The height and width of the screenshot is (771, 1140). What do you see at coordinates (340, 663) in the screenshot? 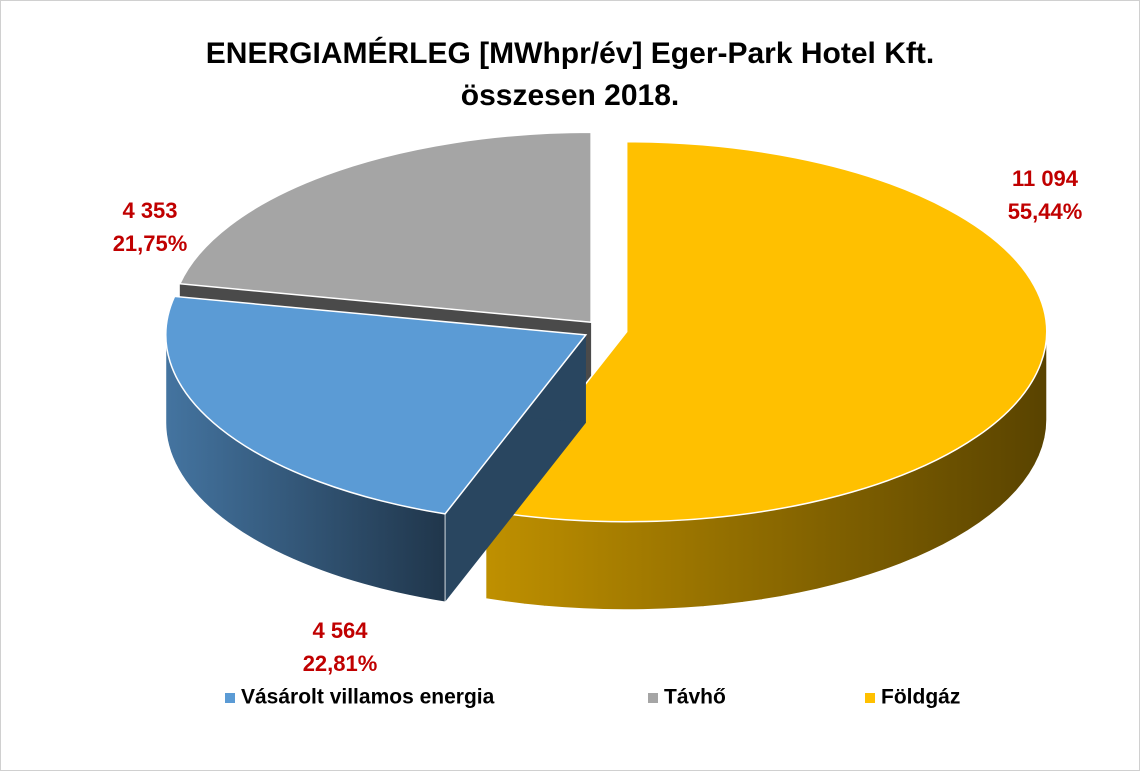
I see `percentage-label: 22,81%` at bounding box center [340, 663].